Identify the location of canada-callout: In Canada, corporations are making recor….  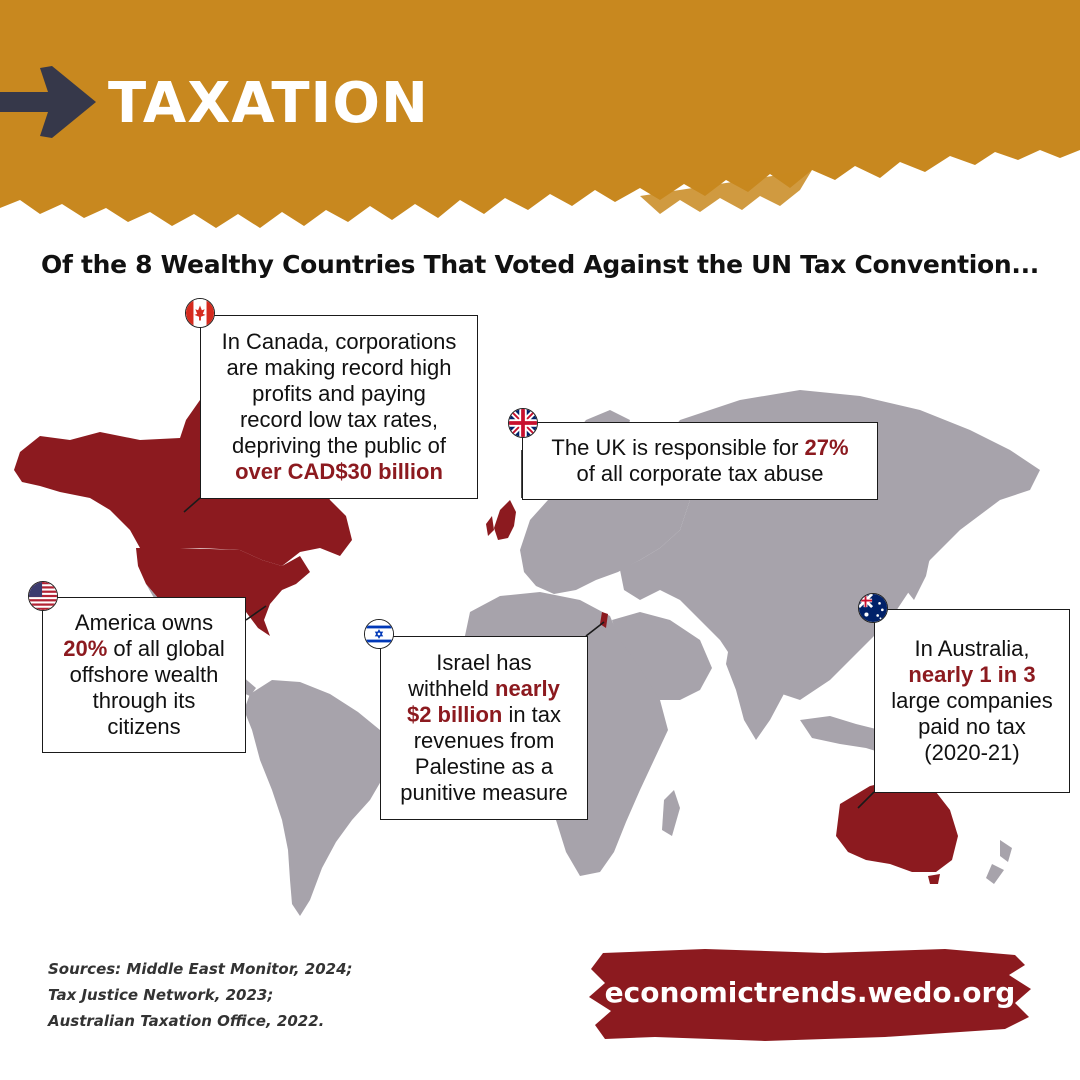
(339, 407).